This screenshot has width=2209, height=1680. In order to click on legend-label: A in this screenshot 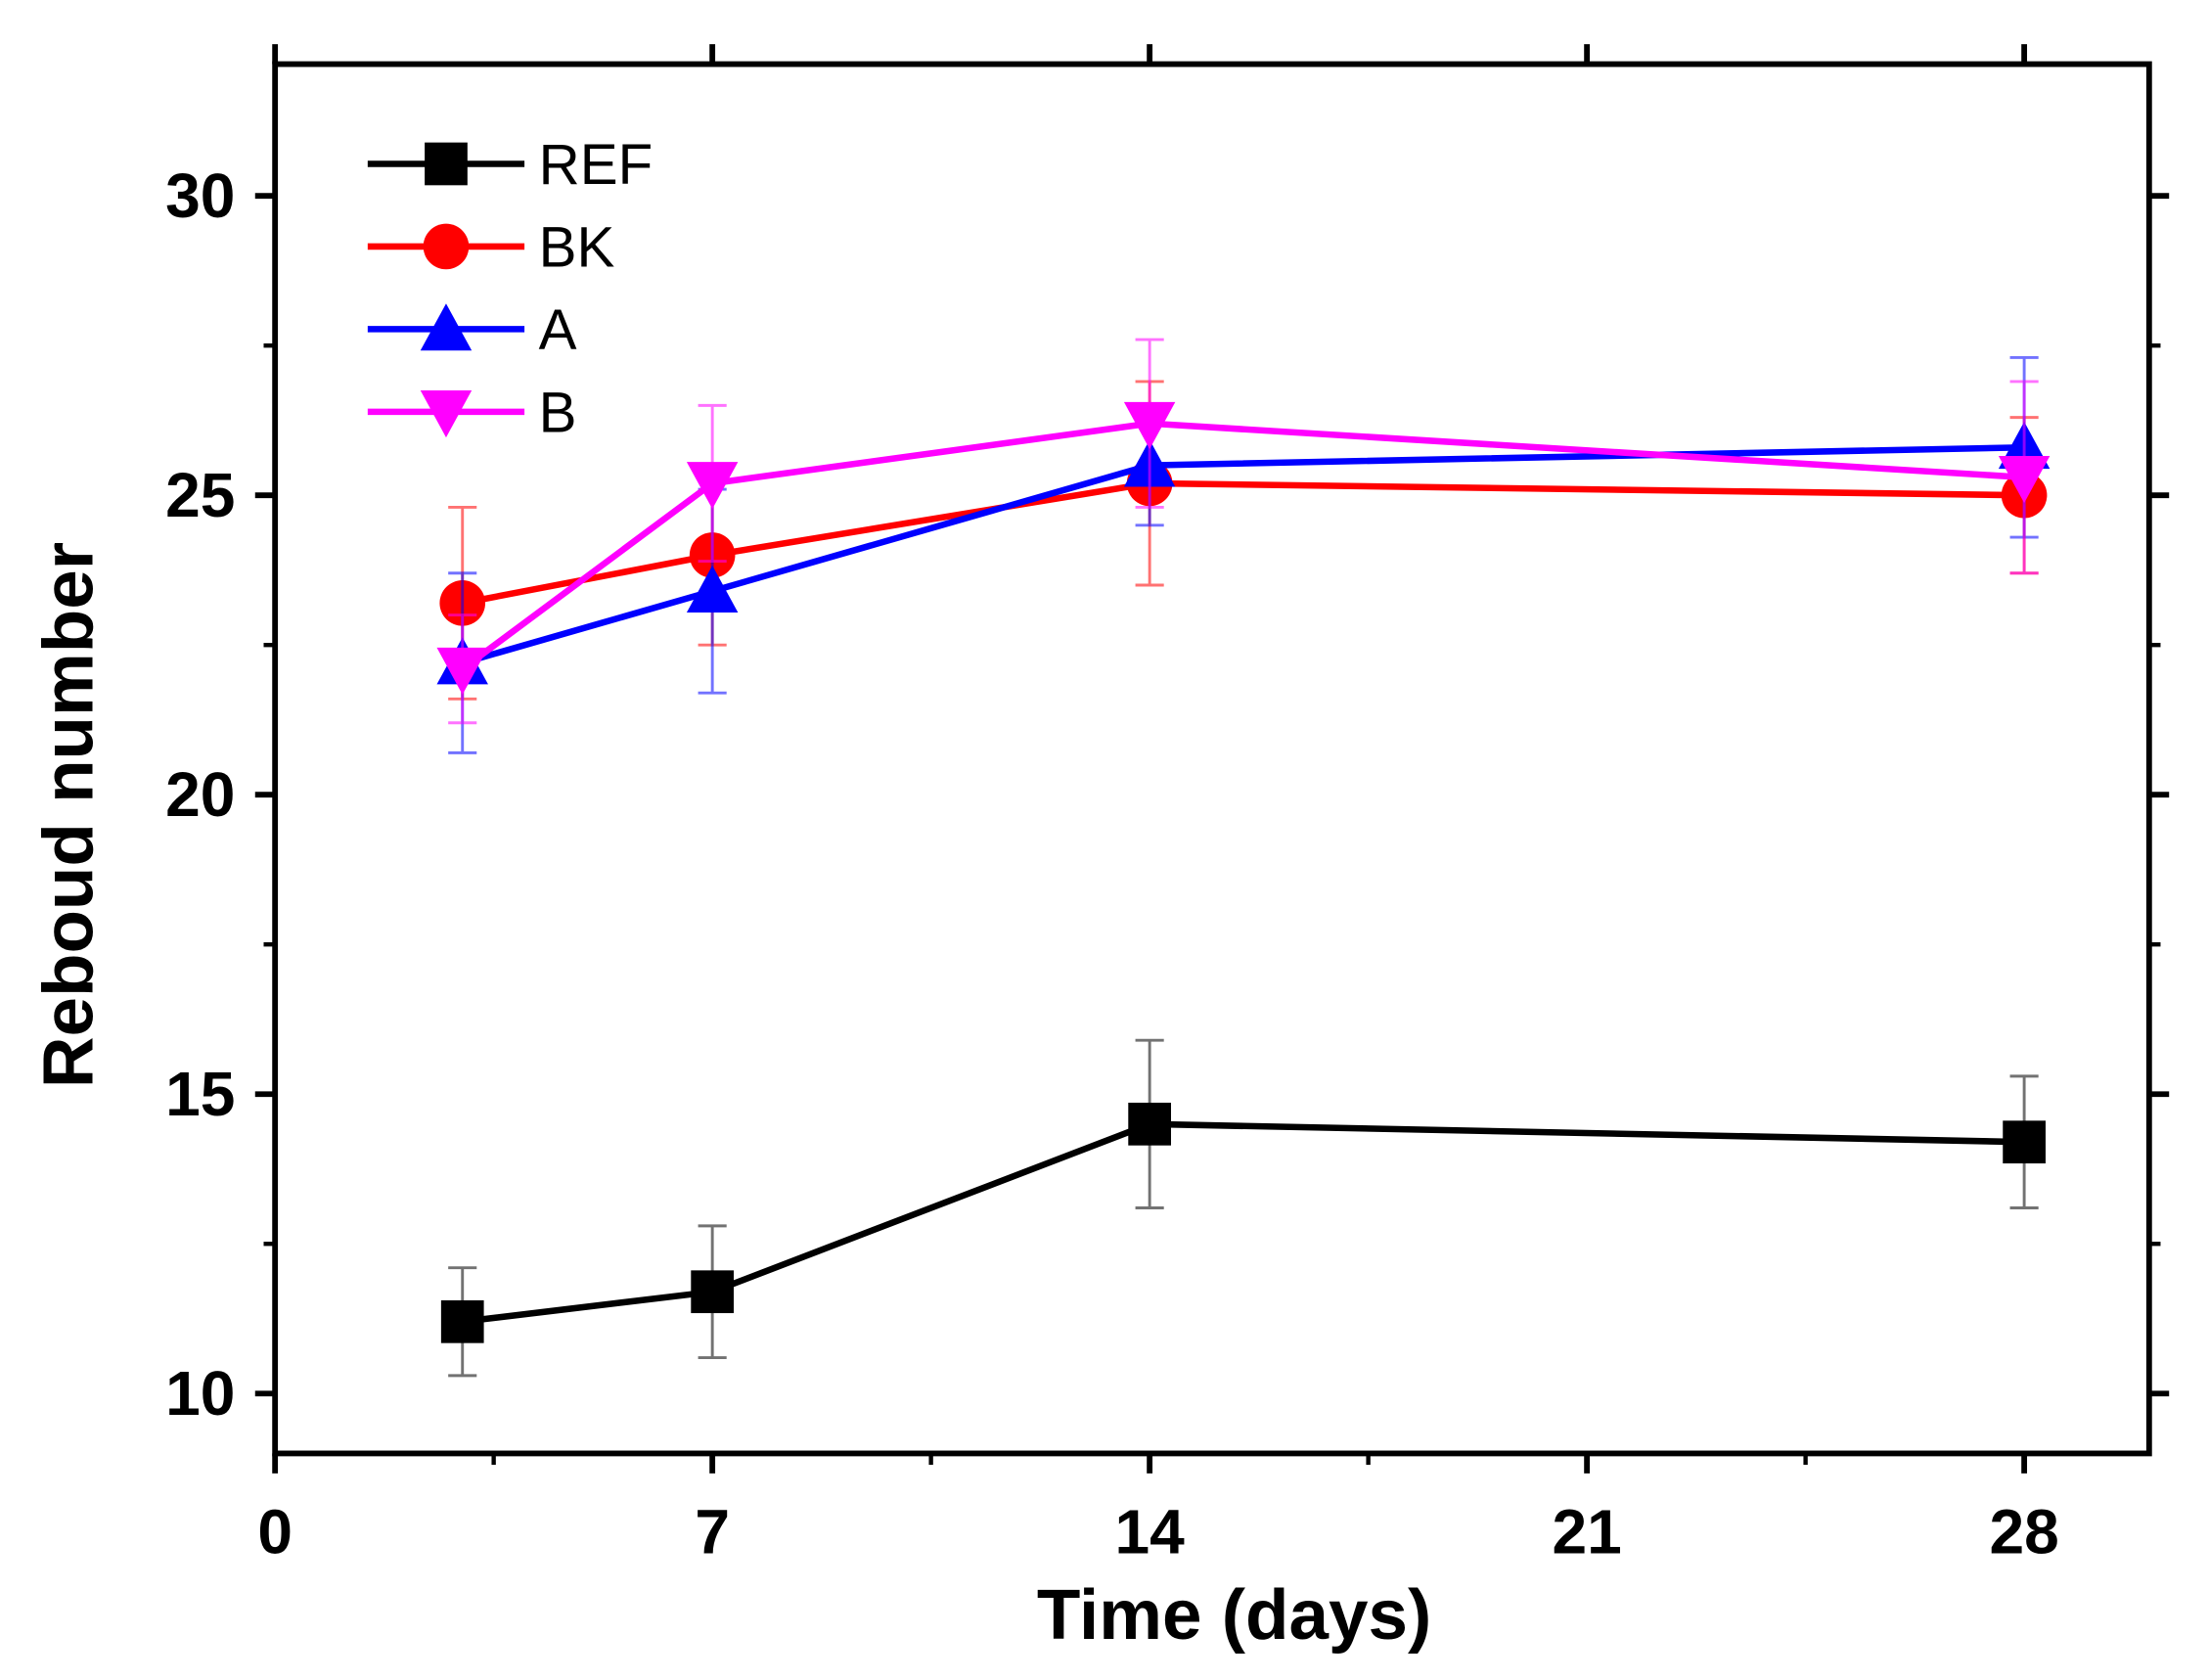, I will do `click(558, 330)`.